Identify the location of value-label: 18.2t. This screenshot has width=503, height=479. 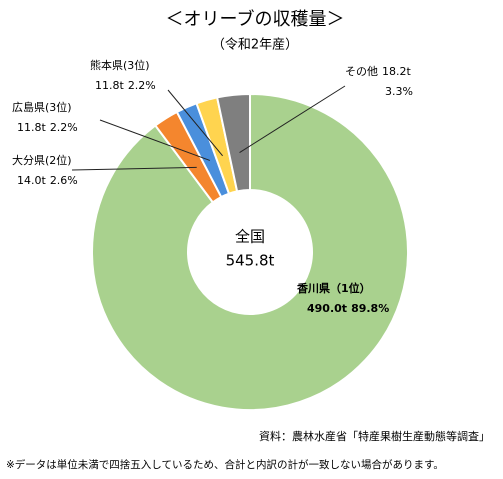
(396, 71).